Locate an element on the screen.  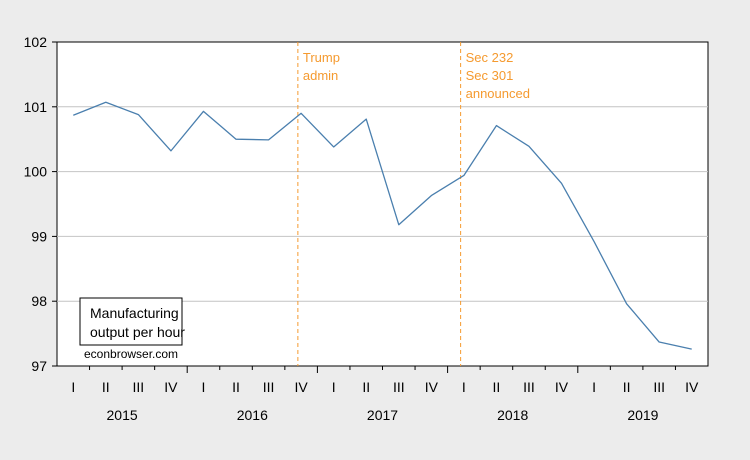
y-axis: 97 98 99 100 101 102 is located at coordinates (40, 204).